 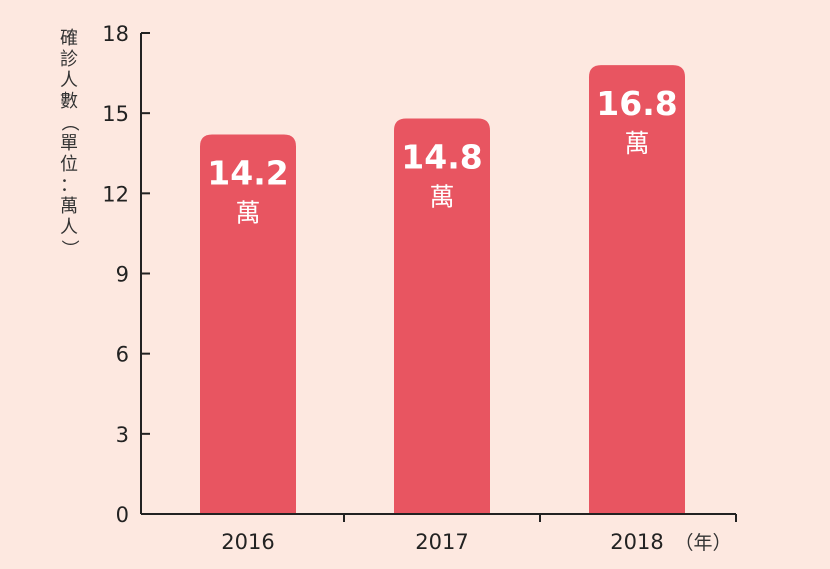 I want to click on y-axis-label: 確診人數（單位：萬人）, so click(x=69, y=143).